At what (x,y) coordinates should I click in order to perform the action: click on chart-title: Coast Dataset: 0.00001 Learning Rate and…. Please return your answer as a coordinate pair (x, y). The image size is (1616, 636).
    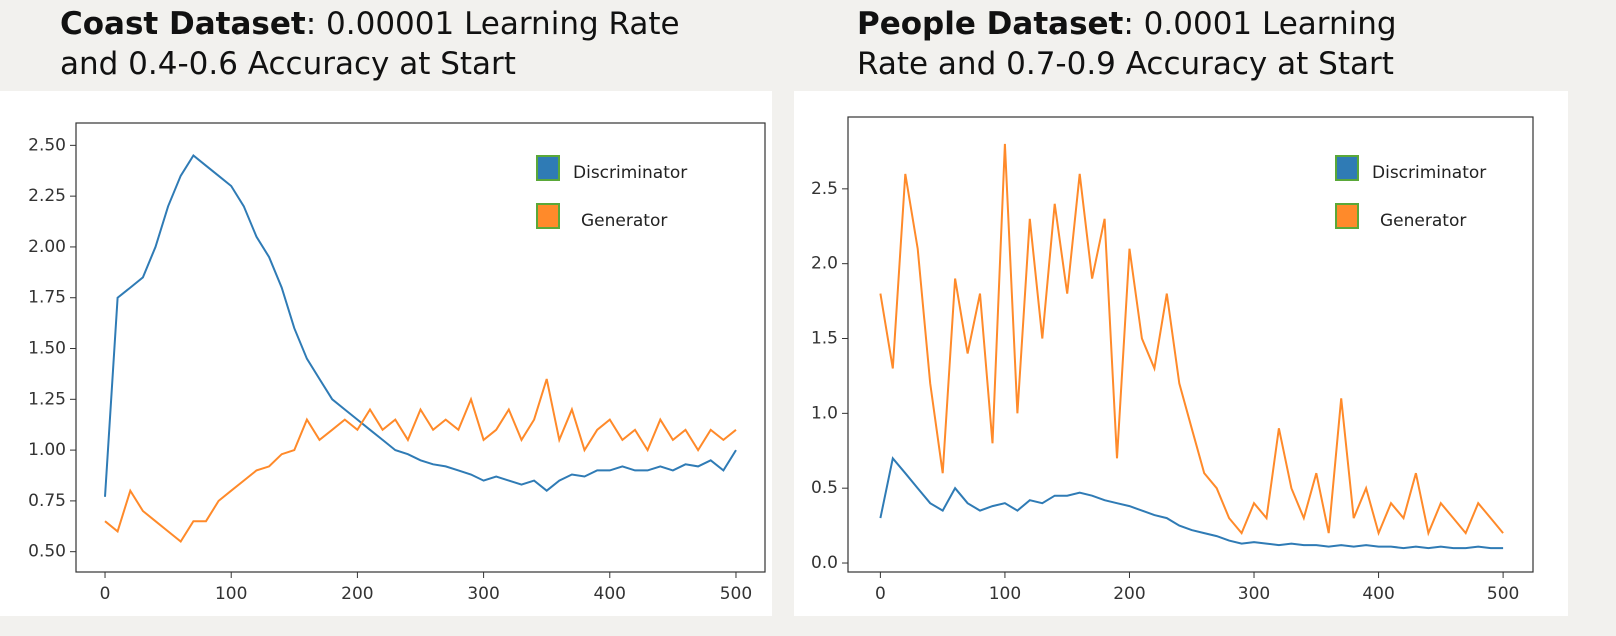
    Looking at the image, I should click on (370, 44).